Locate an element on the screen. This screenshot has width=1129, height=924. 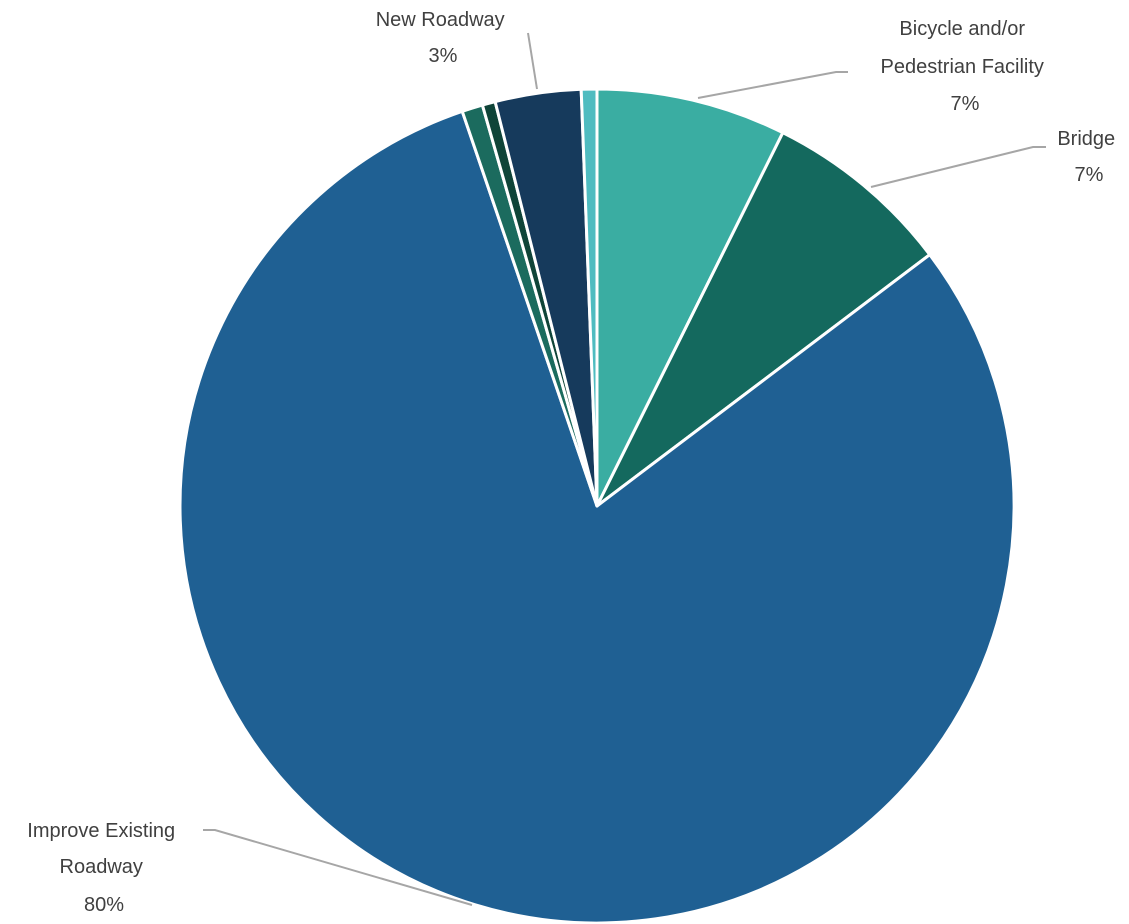
pie-slice-bicycle-and-or-pedestrian-facility is located at coordinates (690, 297).